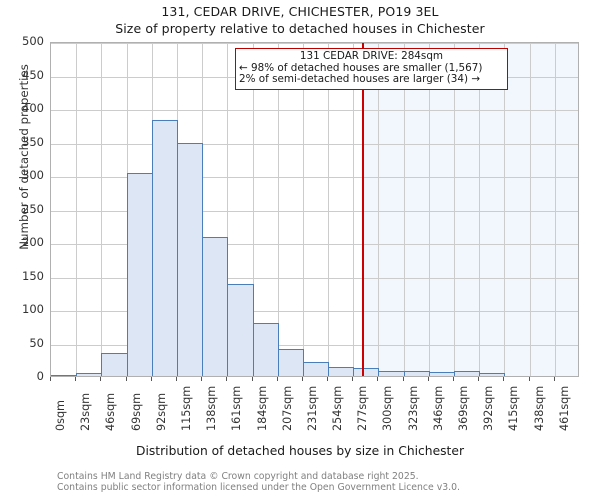 This screenshot has height=500, width=600. Describe the element at coordinates (514, 408) in the screenshot. I see `x-tick-label: 415sqm` at that location.